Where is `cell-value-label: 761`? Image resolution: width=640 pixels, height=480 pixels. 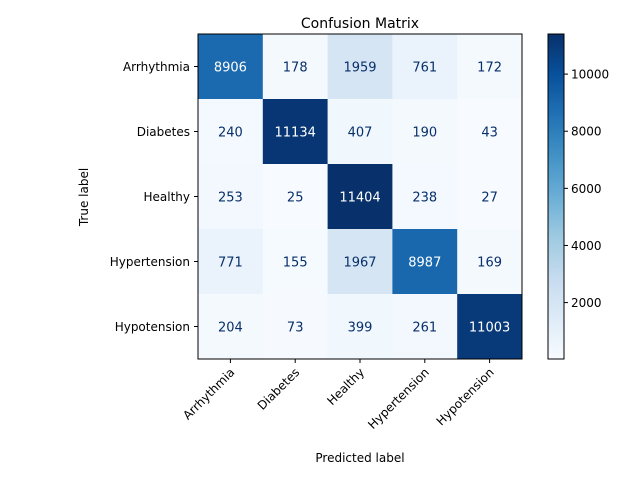 cell-value-label: 761 is located at coordinates (424, 68).